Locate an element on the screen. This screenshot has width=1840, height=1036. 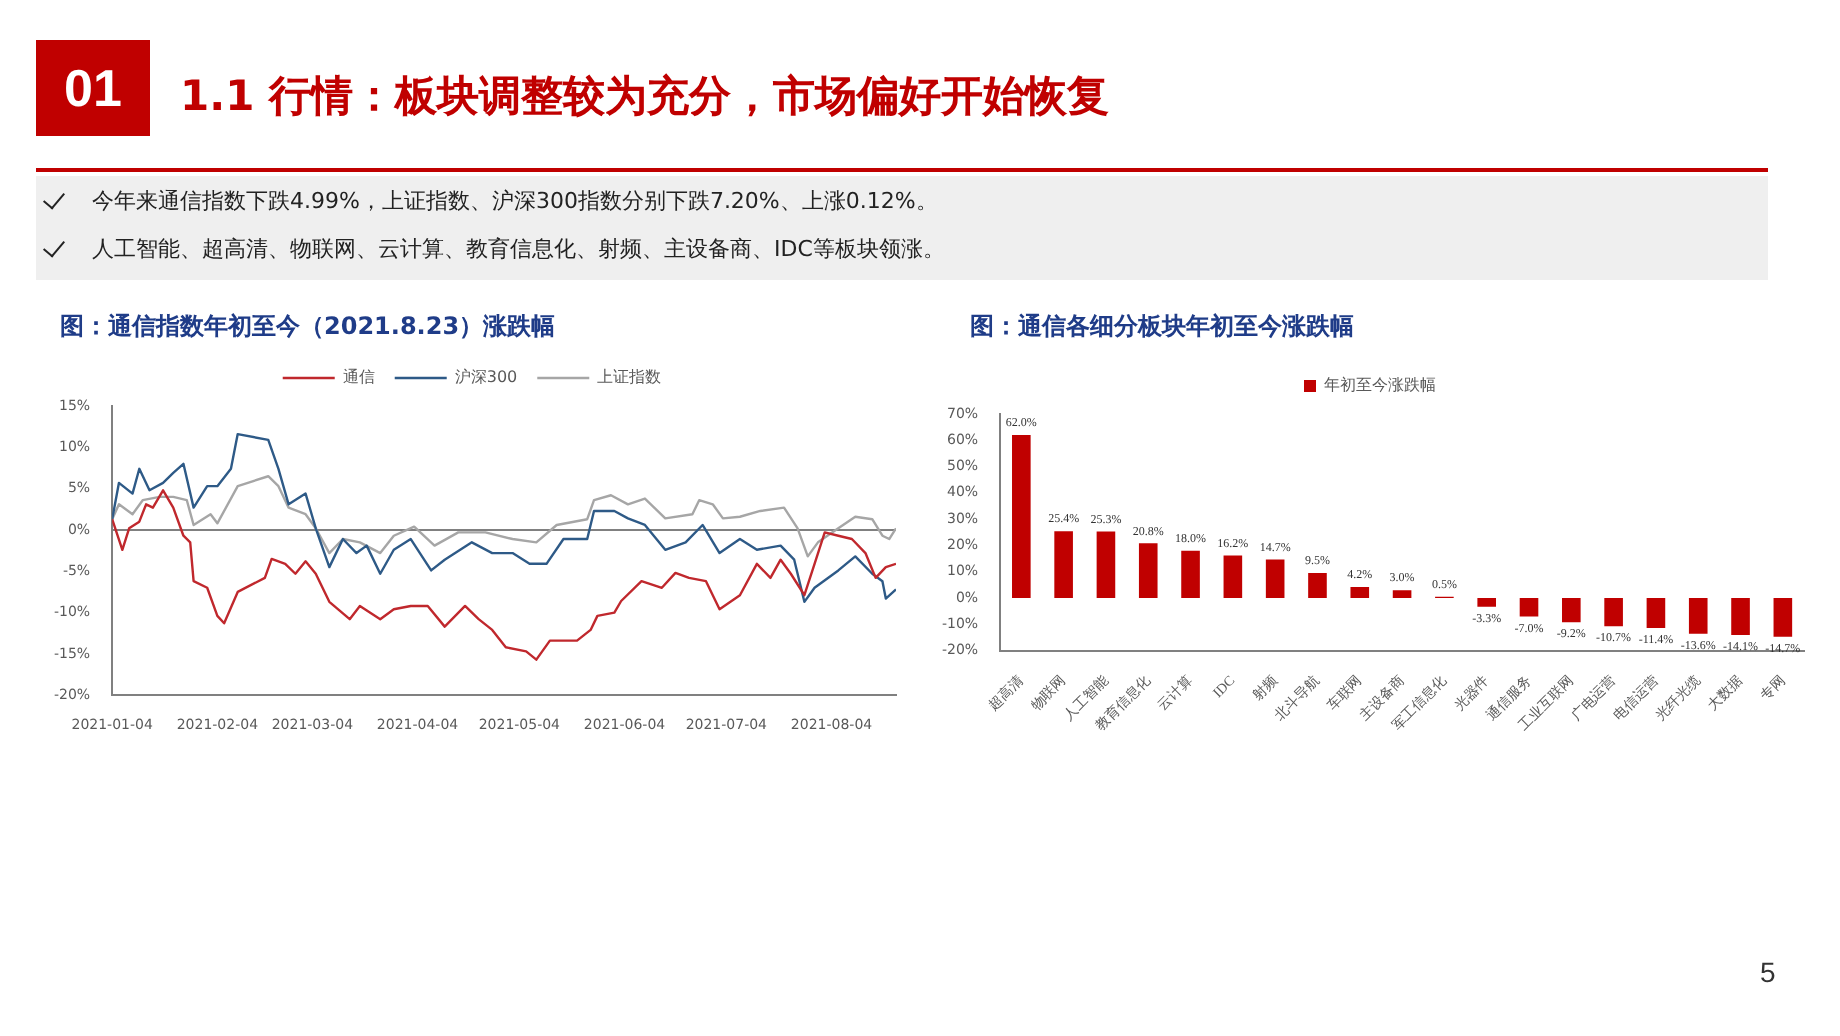
chart-title: 图：通信指数年初至今（2021.8.23）涨跌幅 is located at coordinates (308, 327).